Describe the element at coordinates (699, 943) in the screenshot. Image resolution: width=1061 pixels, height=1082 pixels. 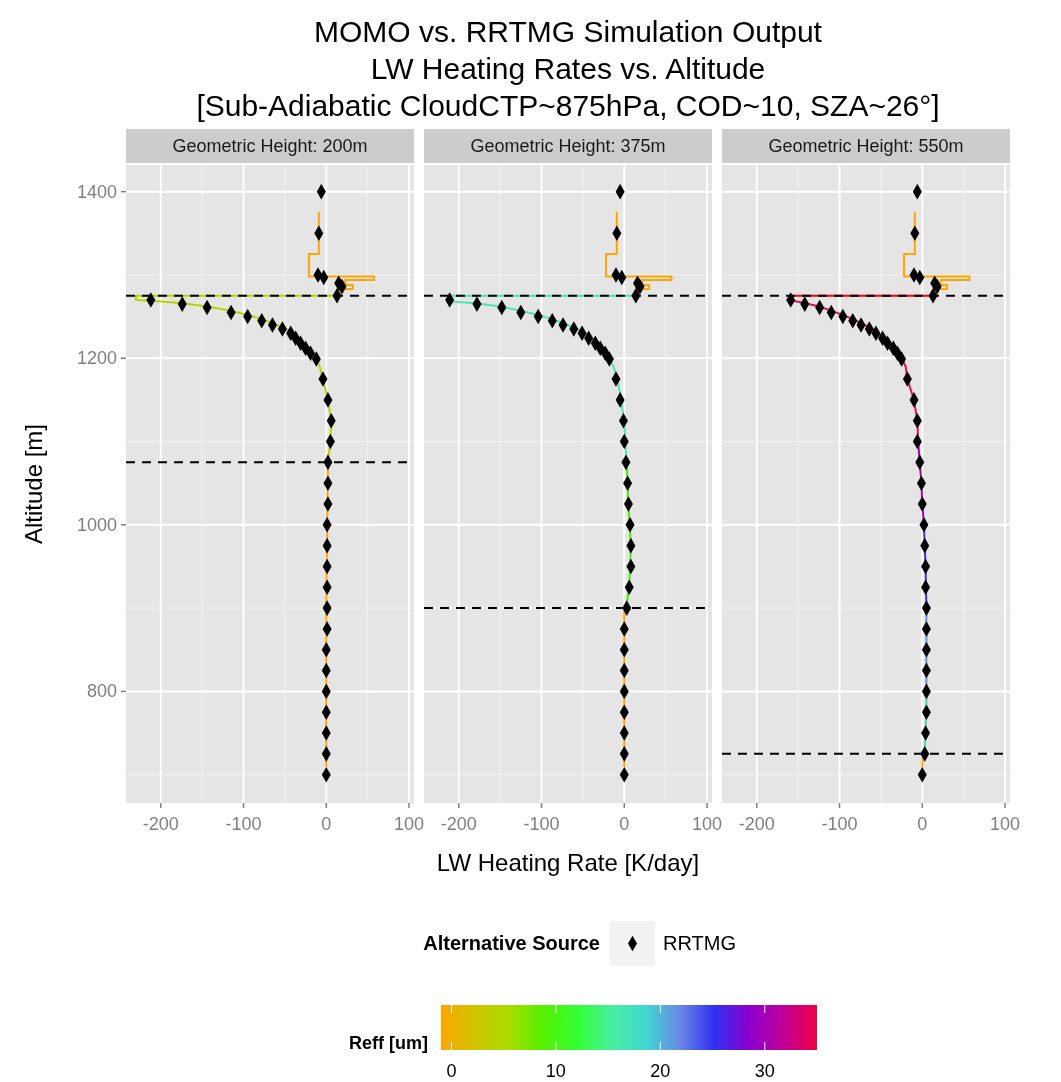
I see `legend-label: RRTMG` at that location.